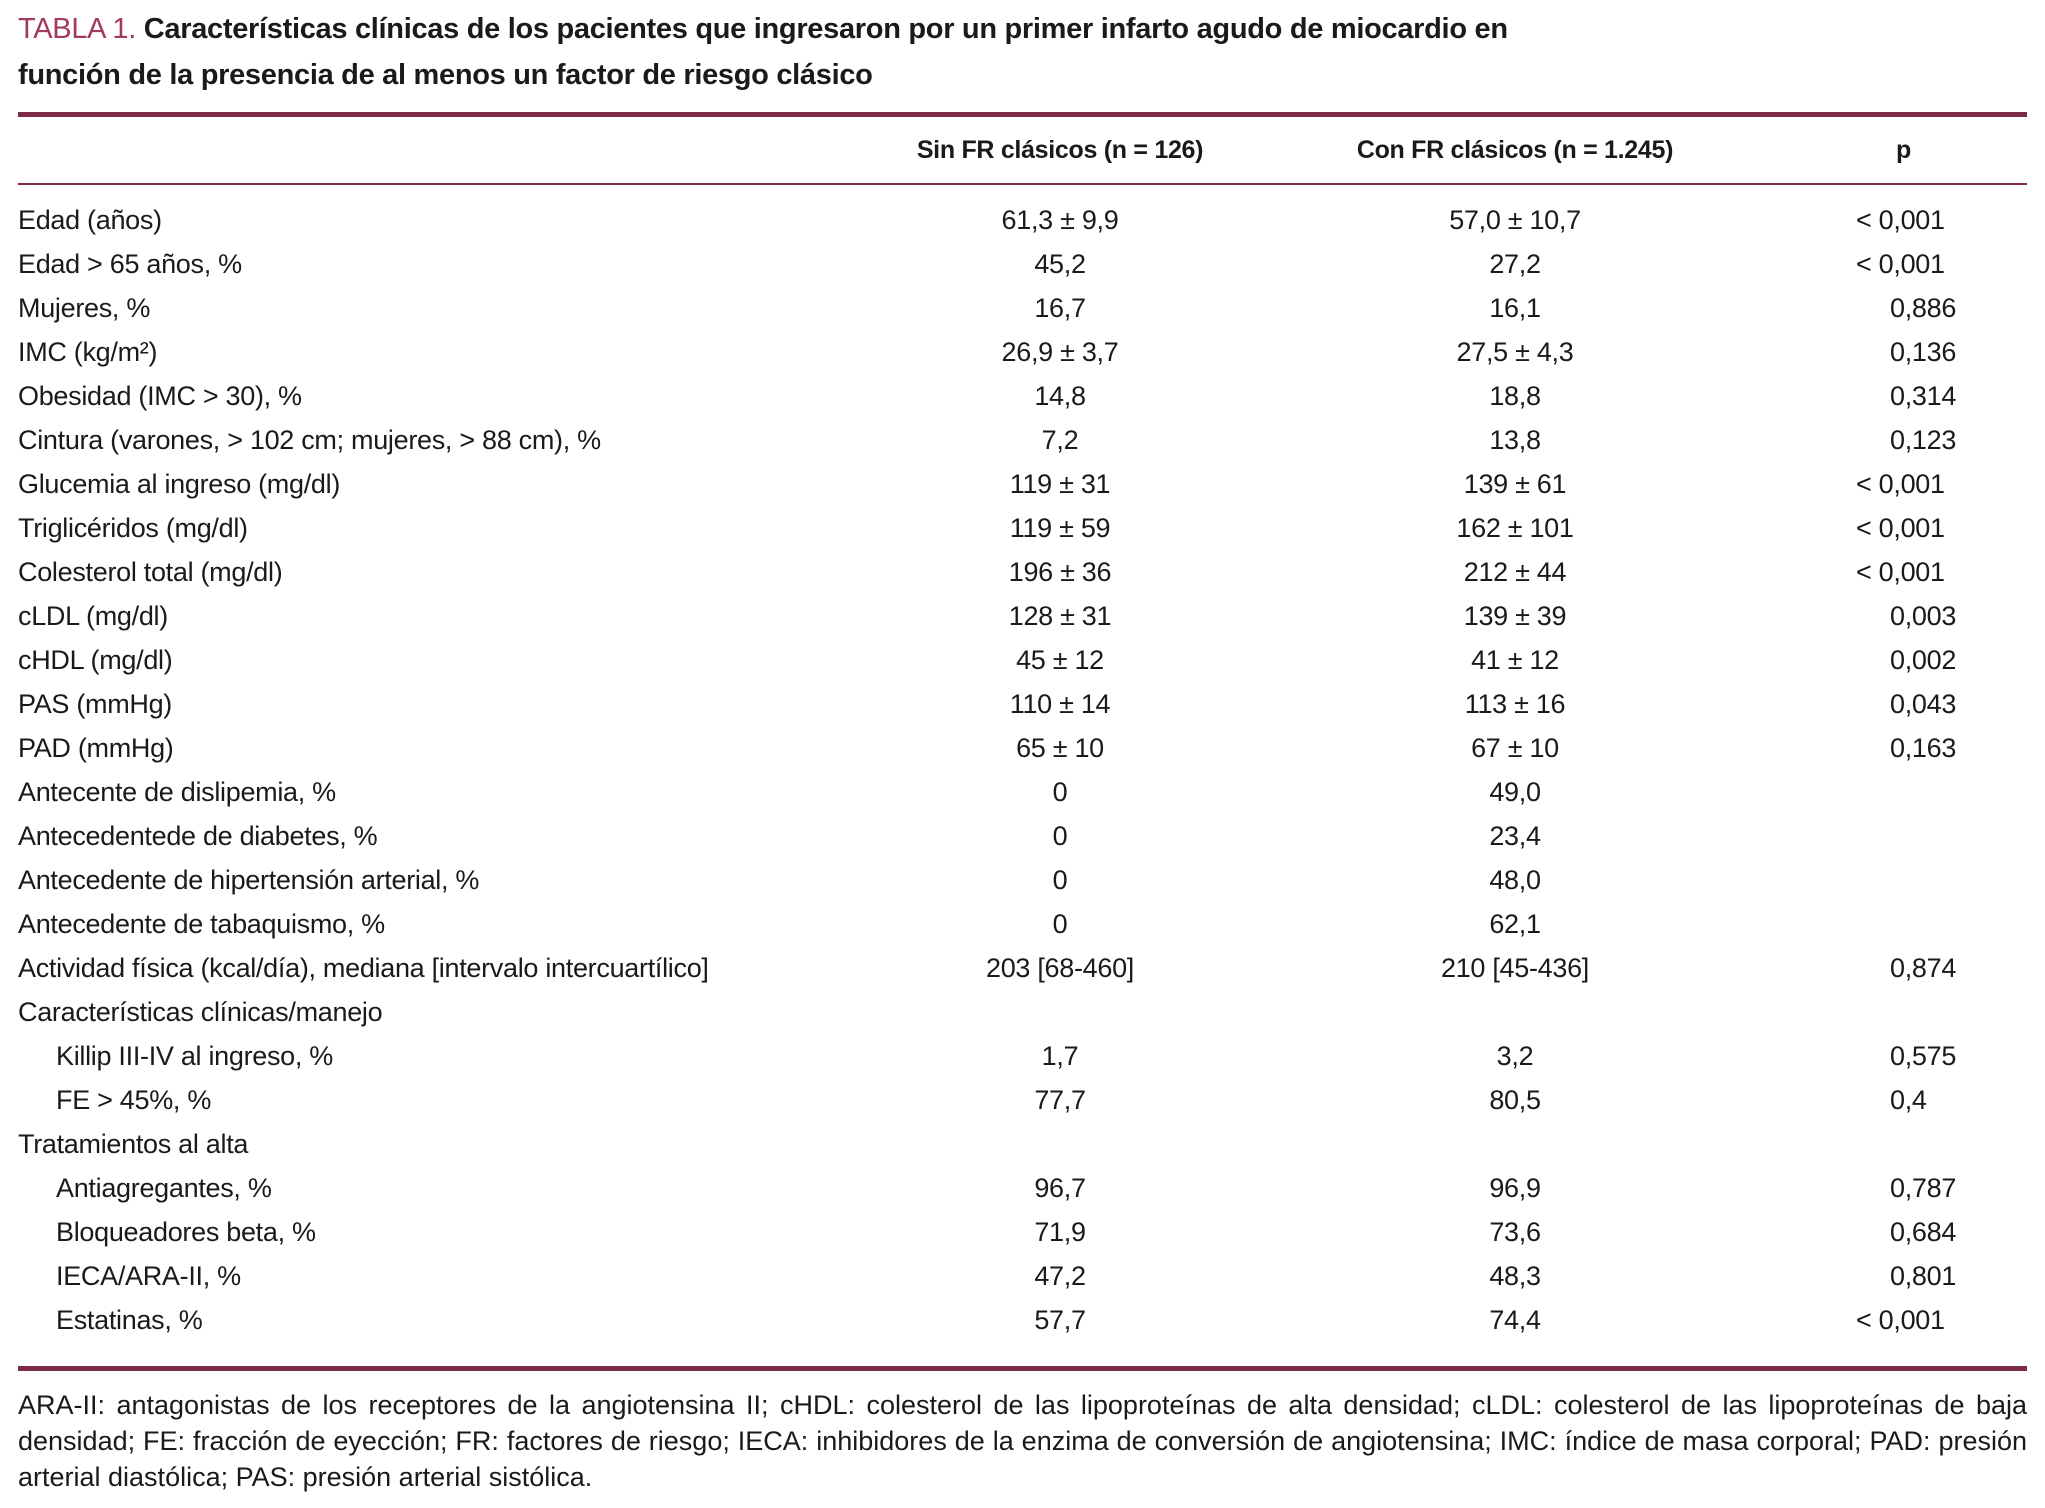 This screenshot has height=1508, width=2045. What do you see at coordinates (1515, 924) in the screenshot?
I see `value-con-fr: 62,1` at bounding box center [1515, 924].